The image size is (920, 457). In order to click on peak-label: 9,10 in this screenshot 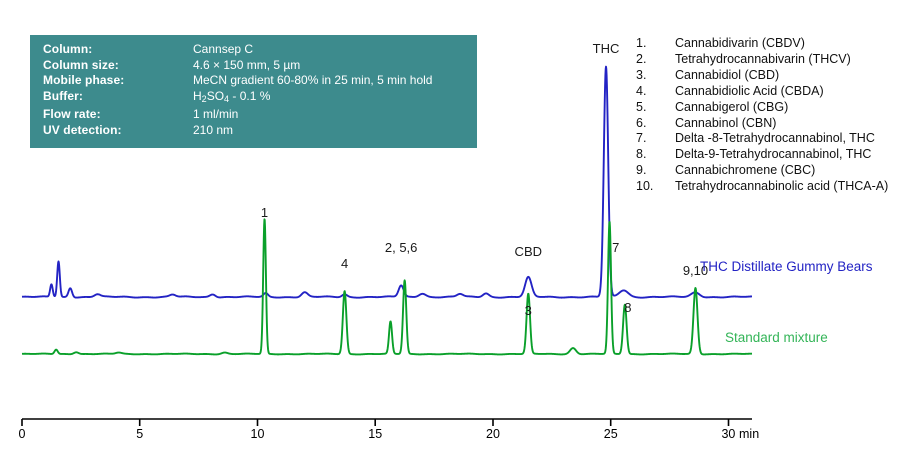, I will do `click(695, 270)`.